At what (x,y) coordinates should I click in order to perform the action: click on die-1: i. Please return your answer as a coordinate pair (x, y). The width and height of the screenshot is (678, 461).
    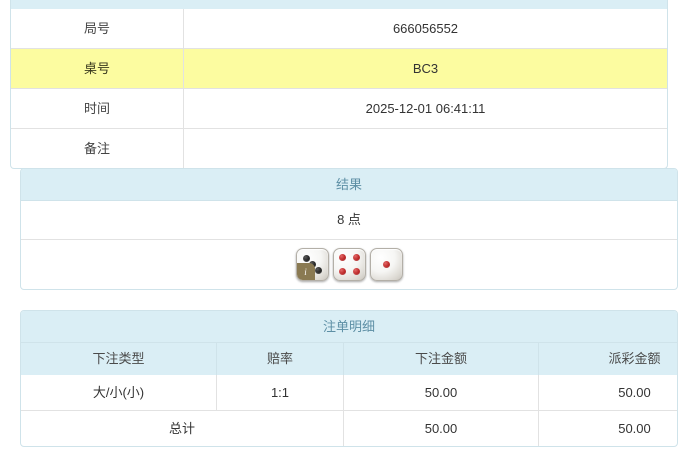
    Looking at the image, I should click on (312, 264).